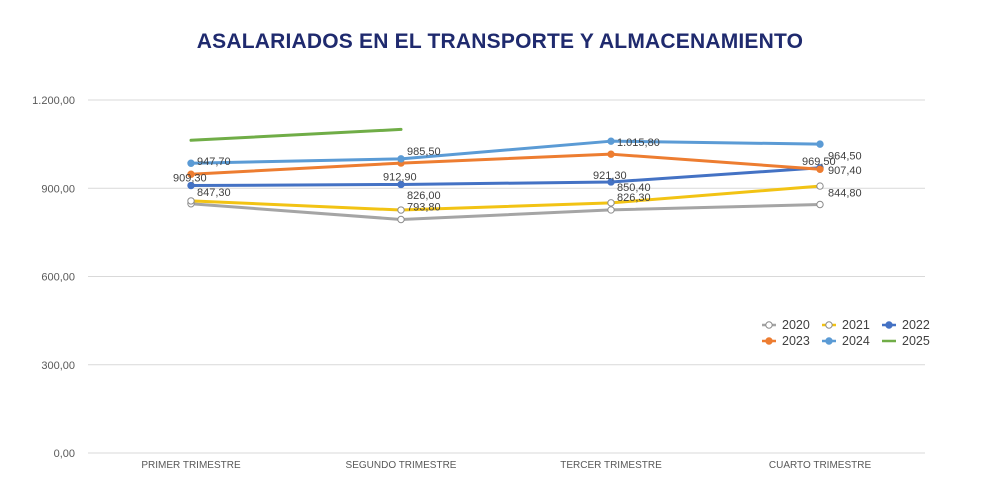  I want to click on data-label-2022: 921,30, so click(610, 176).